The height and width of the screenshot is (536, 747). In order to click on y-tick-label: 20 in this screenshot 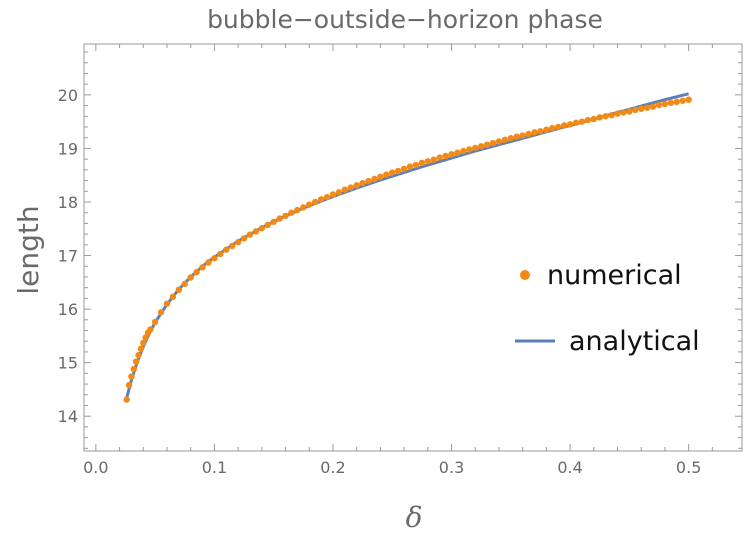, I will do `click(68, 95)`.